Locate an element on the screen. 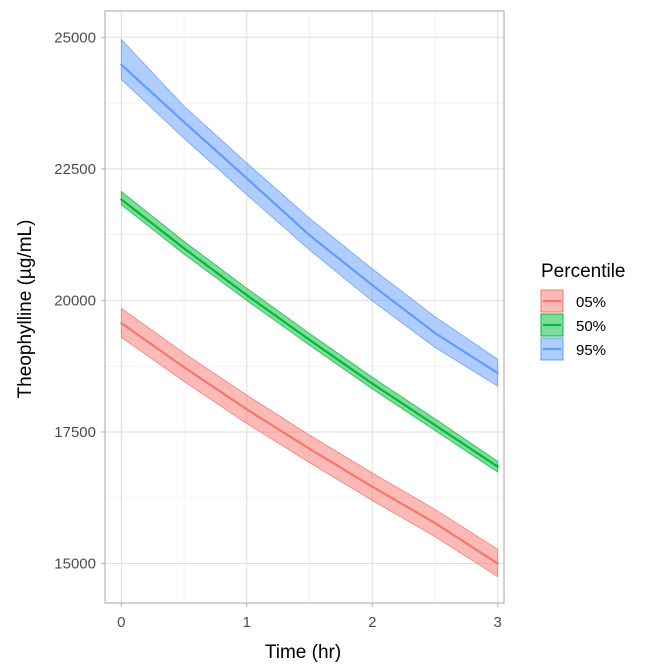 The width and height of the screenshot is (672, 672). legend-item-50%: 50% is located at coordinates (573, 325).